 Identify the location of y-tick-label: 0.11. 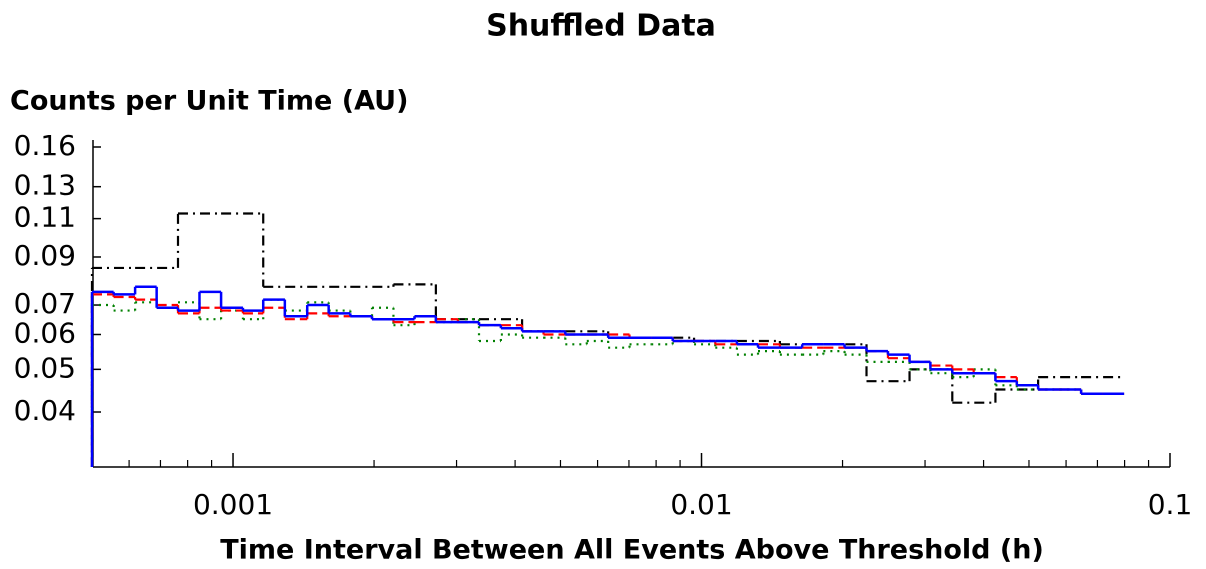
(45, 217).